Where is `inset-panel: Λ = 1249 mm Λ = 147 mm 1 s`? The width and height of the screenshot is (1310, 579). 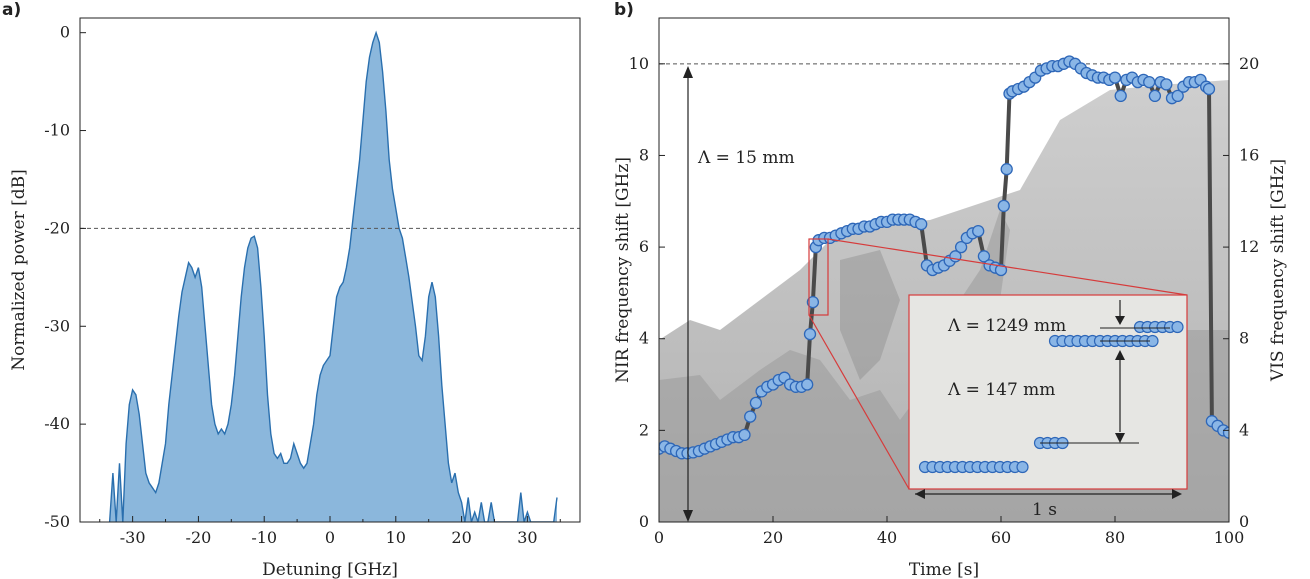 inset-panel: Λ = 1249 mm Λ = 147 mm 1 s is located at coordinates (1048, 407).